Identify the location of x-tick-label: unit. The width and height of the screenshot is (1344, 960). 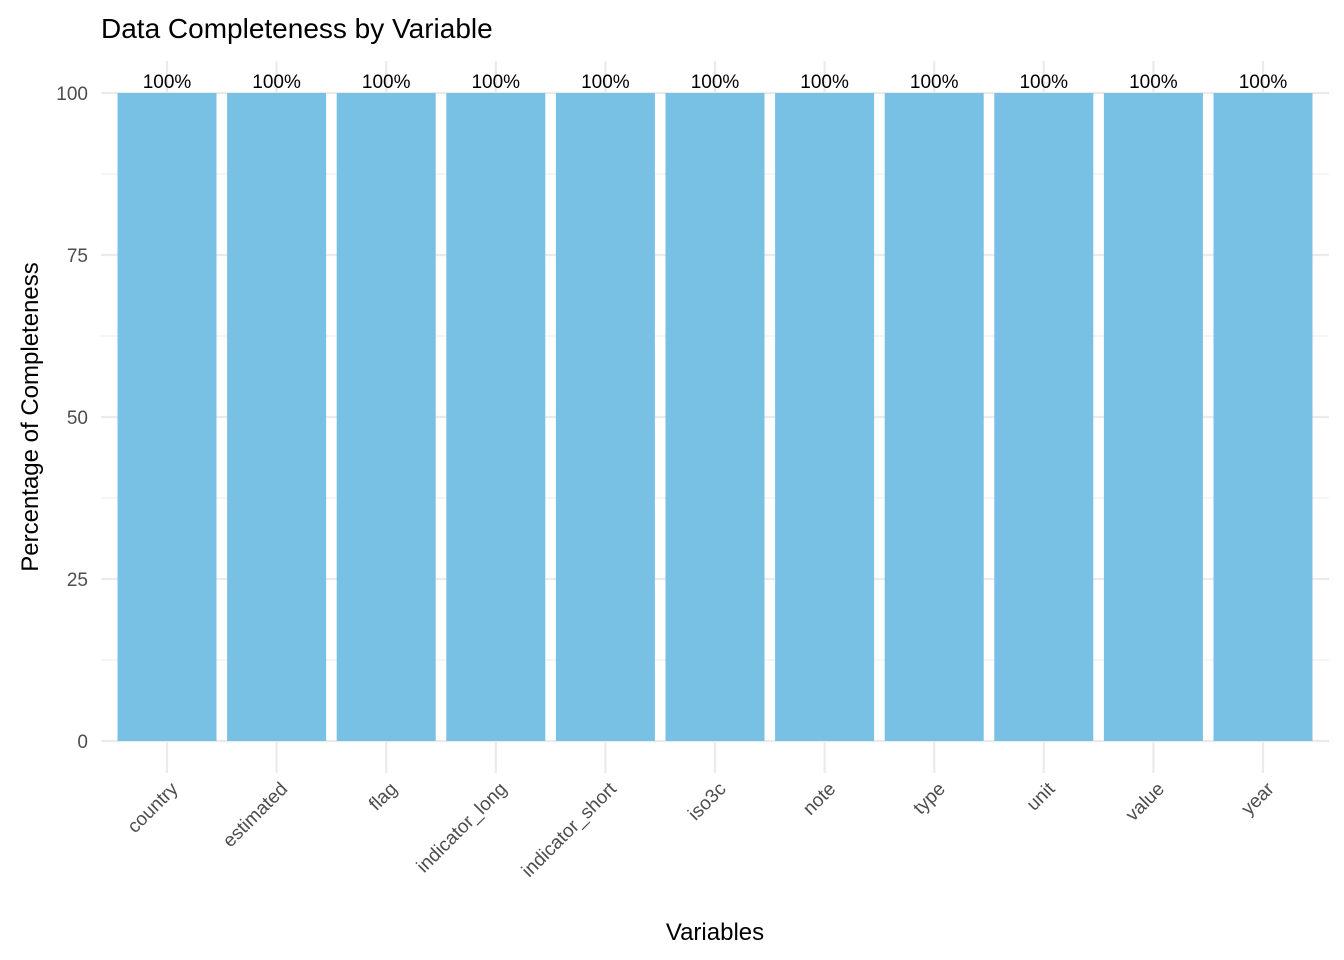
(1041, 796).